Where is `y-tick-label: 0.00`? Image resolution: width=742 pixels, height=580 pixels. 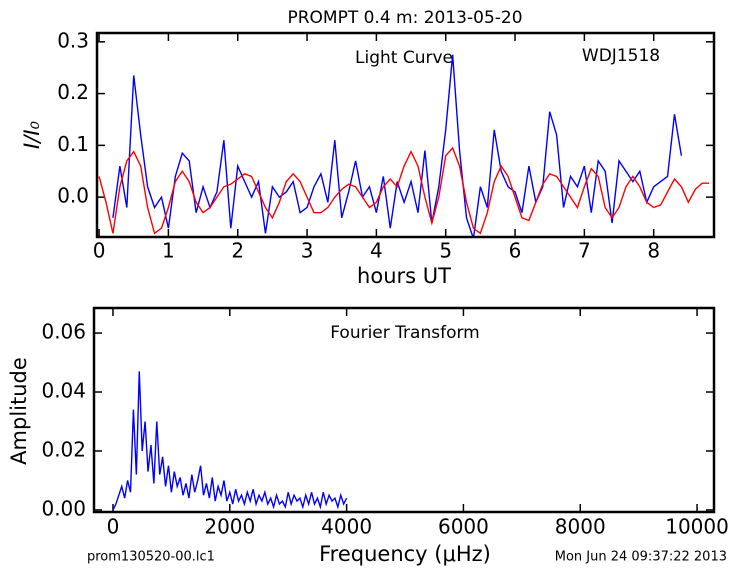 y-tick-label: 0.00 is located at coordinates (63, 508).